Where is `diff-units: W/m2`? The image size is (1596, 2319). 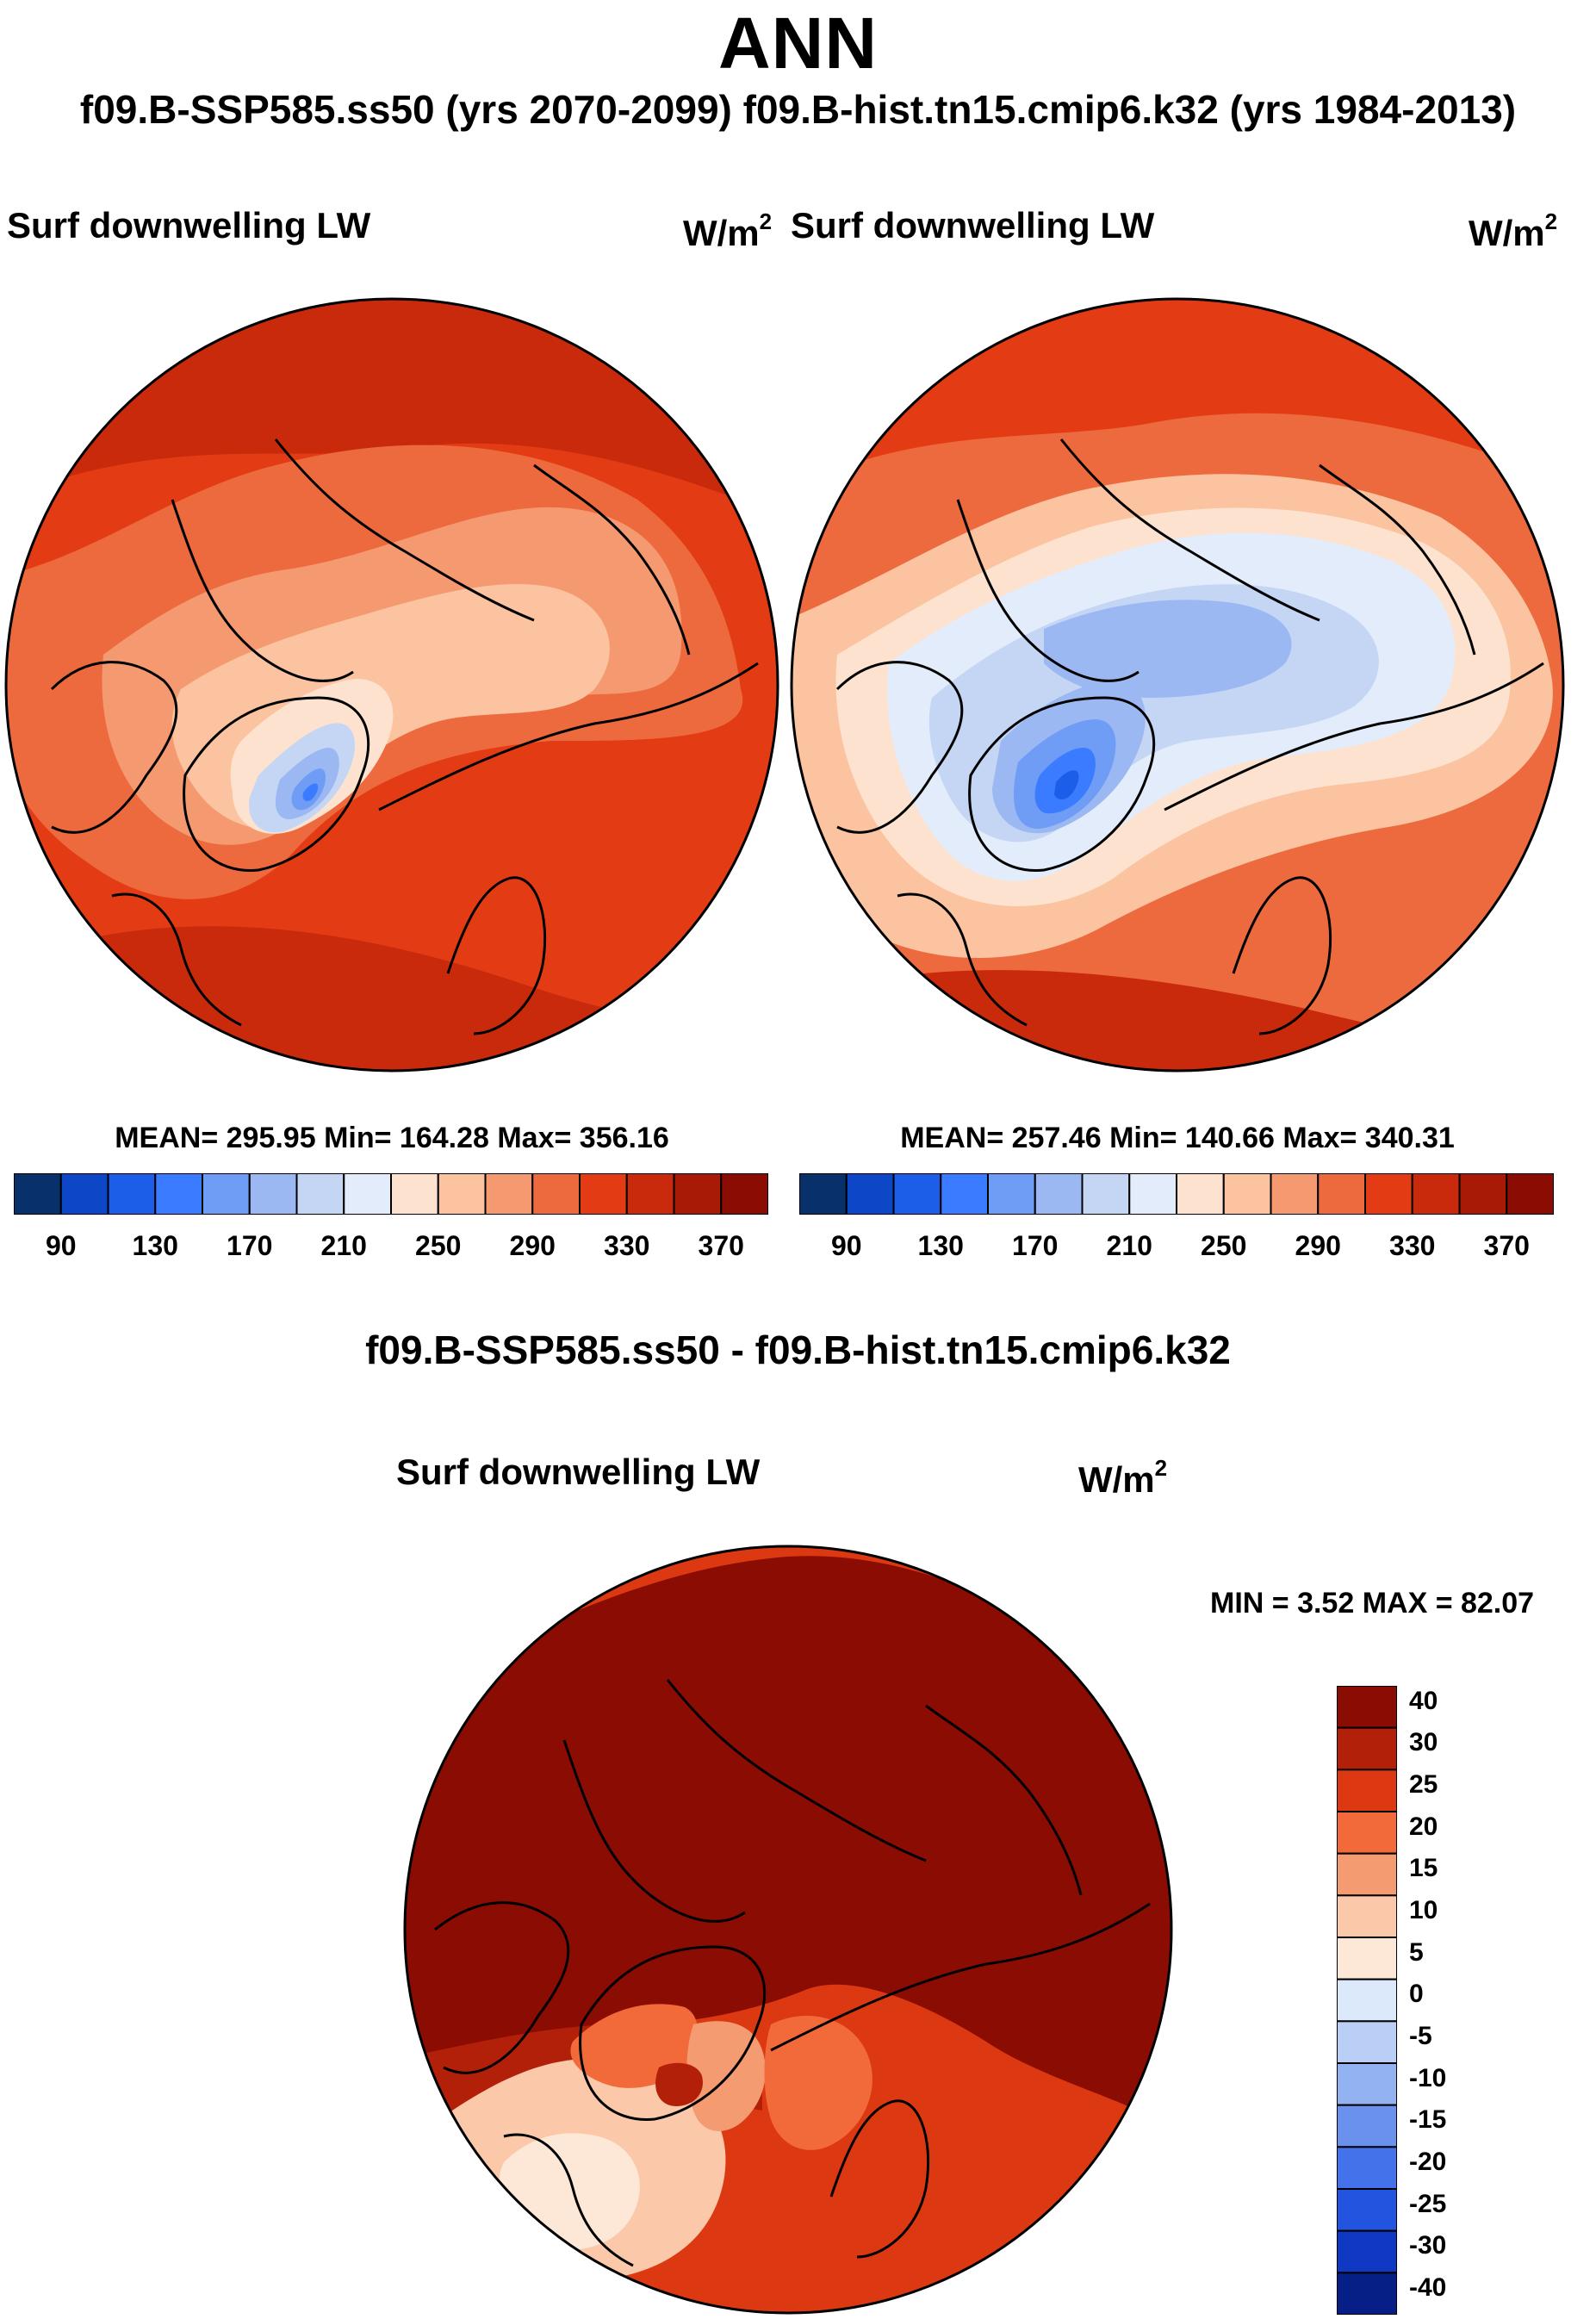 diff-units: W/m2 is located at coordinates (1123, 1478).